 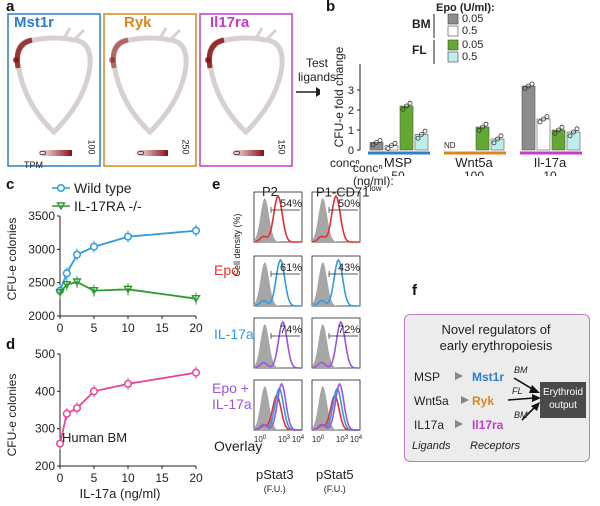 I want to click on panel-d-ylabel-wrap: CFU-e colonies, so click(x=10, y=415).